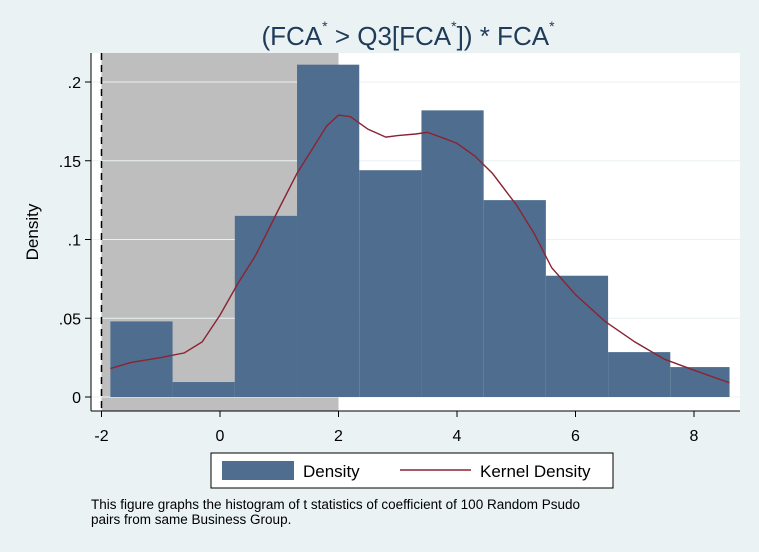 The width and height of the screenshot is (759, 552). I want to click on legend: Density Kernel Density, so click(412, 470).